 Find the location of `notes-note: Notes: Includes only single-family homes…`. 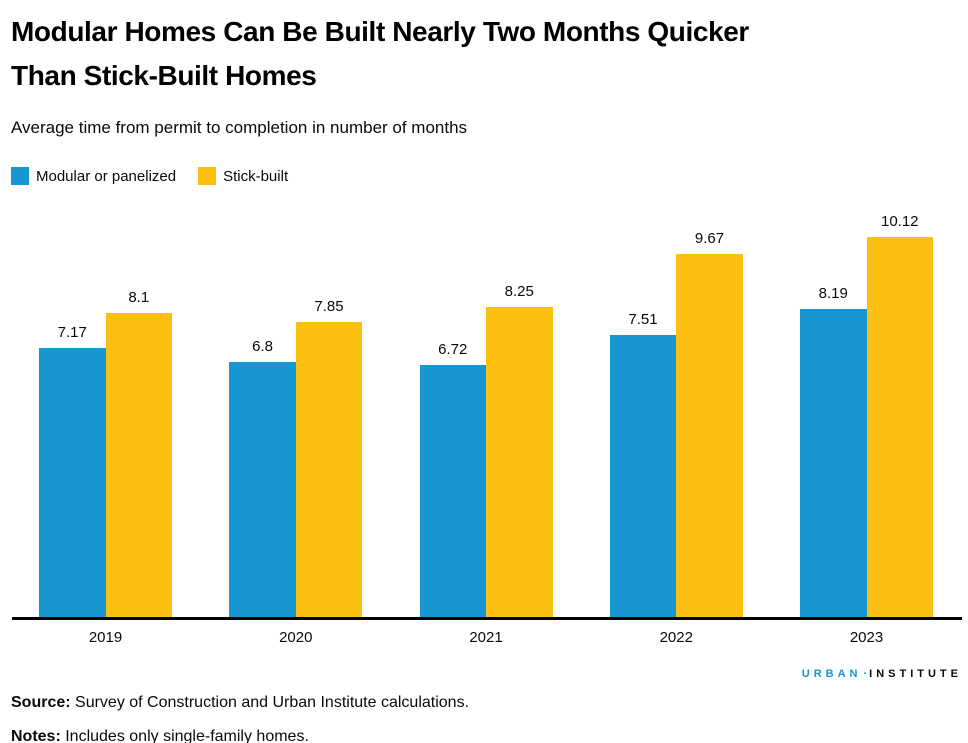

notes-note: Notes: Includes only single-family homes… is located at coordinates (489, 735).